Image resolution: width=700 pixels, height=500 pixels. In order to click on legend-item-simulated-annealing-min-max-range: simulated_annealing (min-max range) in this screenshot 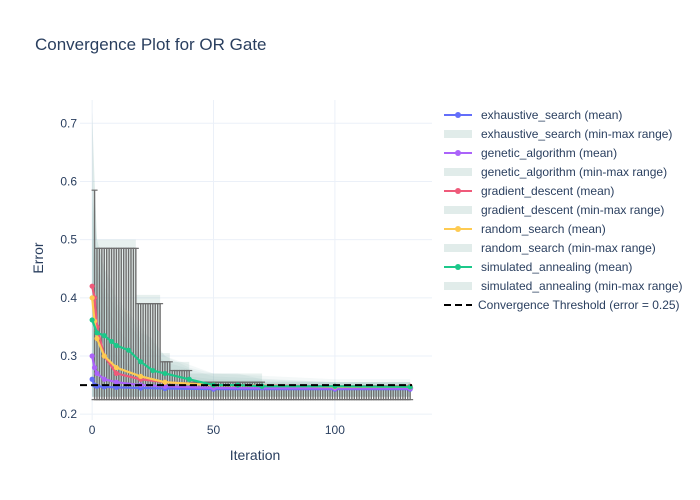, I will do `click(563, 286)`.